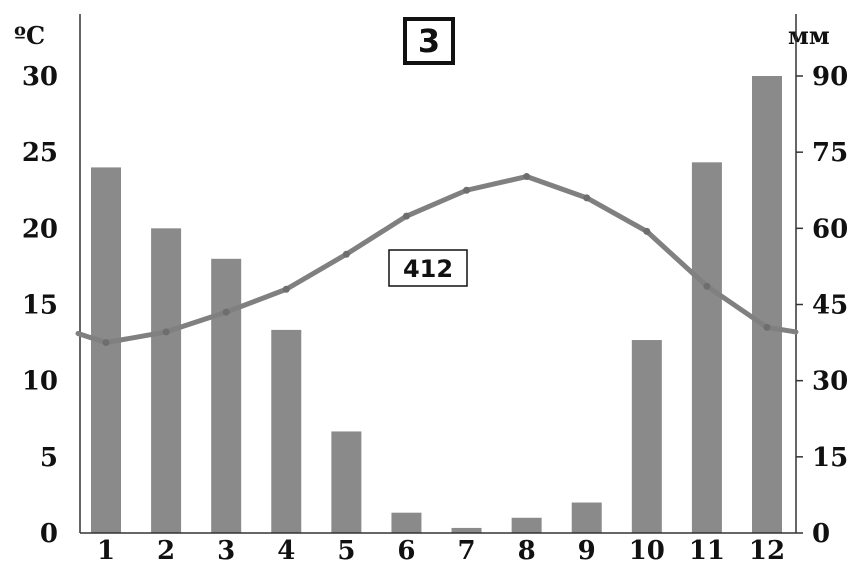  I want to click on month-label-7: 7, so click(466, 549).